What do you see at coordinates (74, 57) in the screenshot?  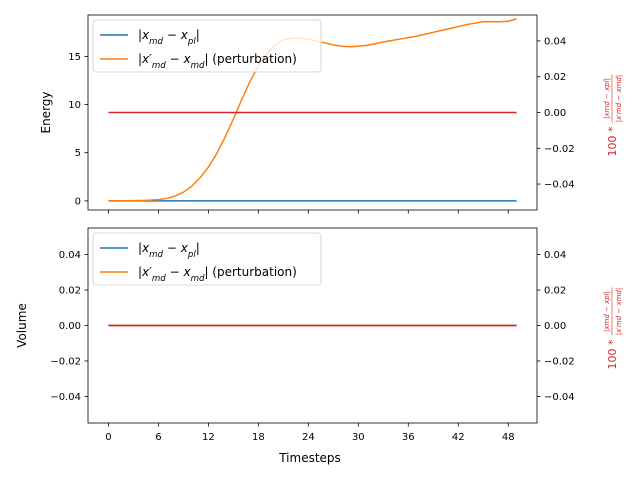 I see `y-tick-label: 15` at bounding box center [74, 57].